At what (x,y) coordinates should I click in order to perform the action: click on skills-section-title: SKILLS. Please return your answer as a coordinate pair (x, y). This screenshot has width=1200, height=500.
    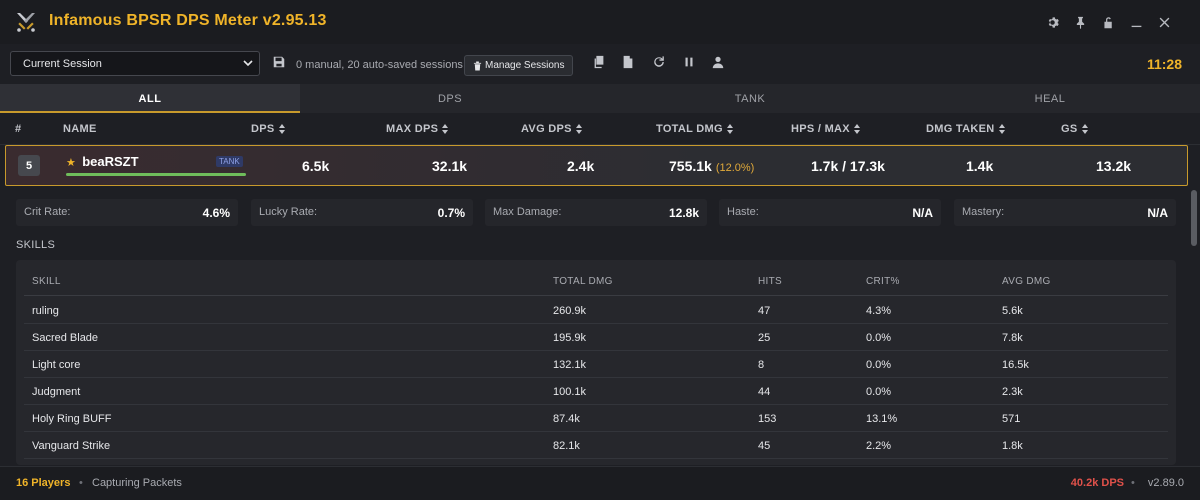
    Looking at the image, I should click on (36, 245).